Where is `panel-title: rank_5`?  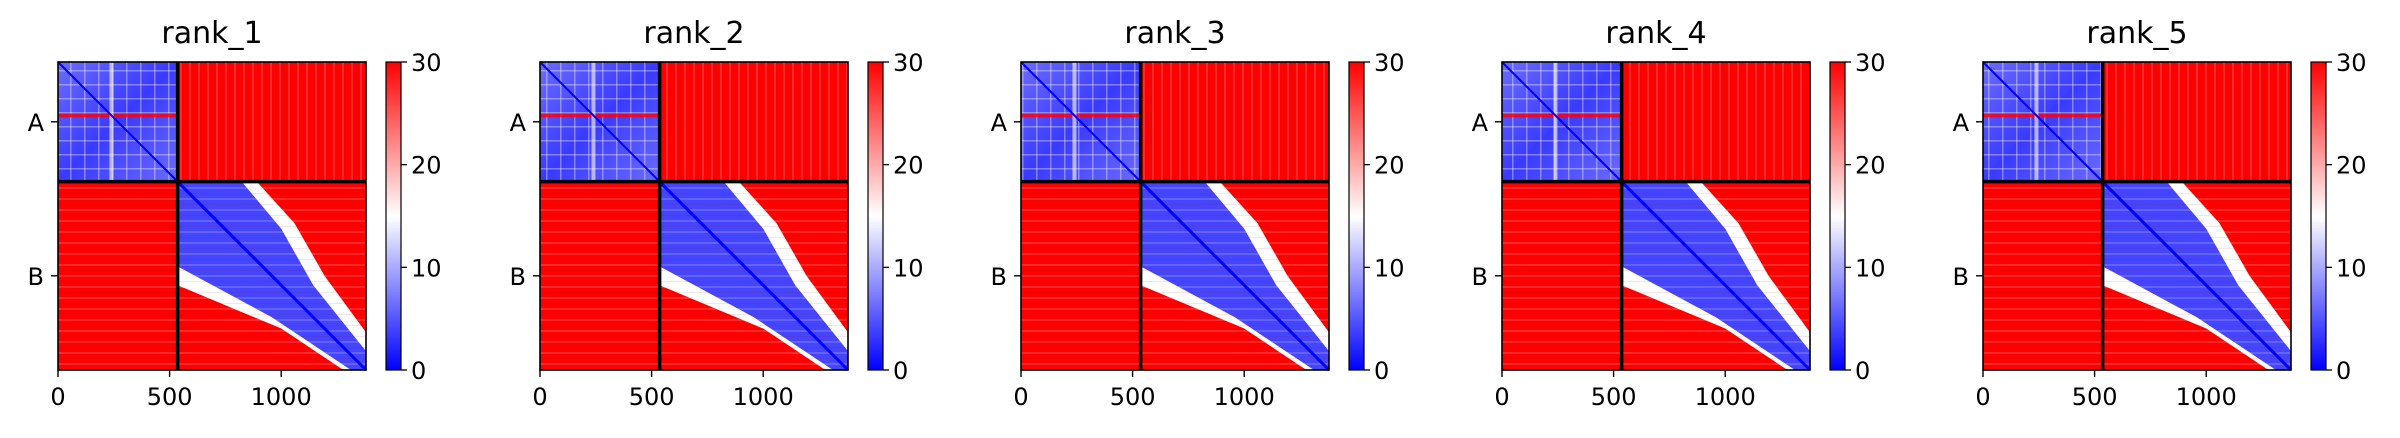
panel-title: rank_5 is located at coordinates (2136, 33).